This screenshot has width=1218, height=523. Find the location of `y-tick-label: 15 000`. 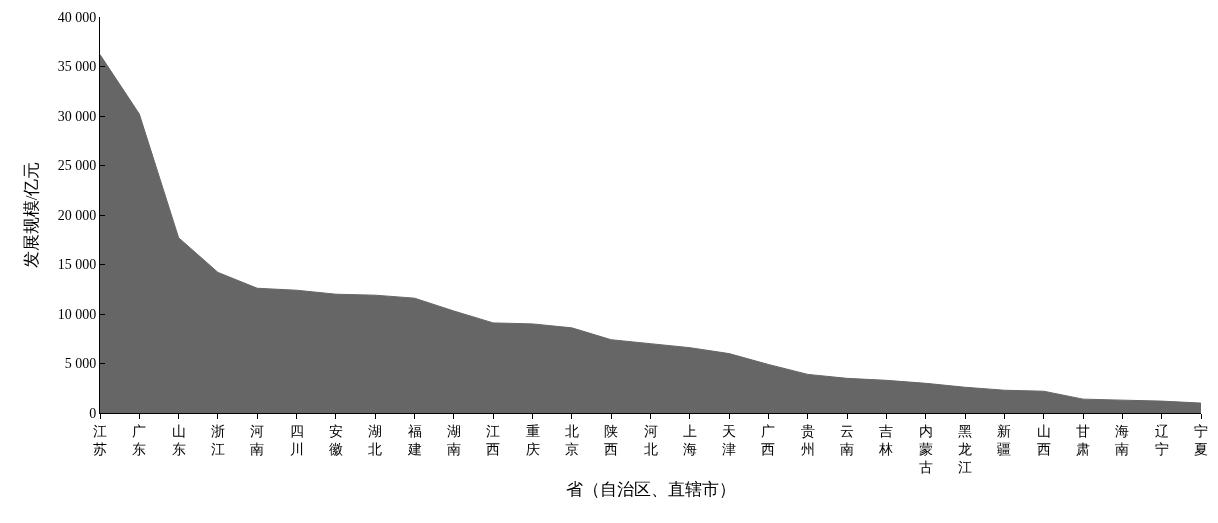

y-tick-label: 15 000 is located at coordinates (77, 265).